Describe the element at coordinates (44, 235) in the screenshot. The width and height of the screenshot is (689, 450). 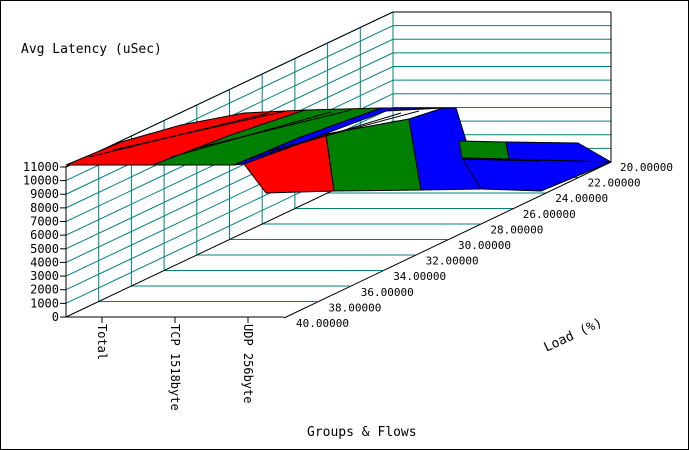
I see `latency-tick-label: 6000` at that location.